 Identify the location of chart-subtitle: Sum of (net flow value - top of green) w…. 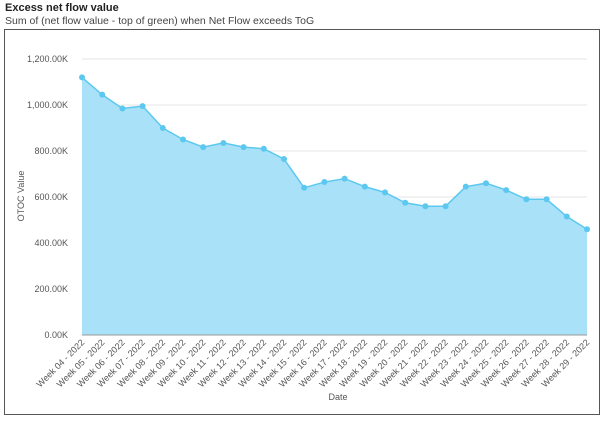
(159, 21).